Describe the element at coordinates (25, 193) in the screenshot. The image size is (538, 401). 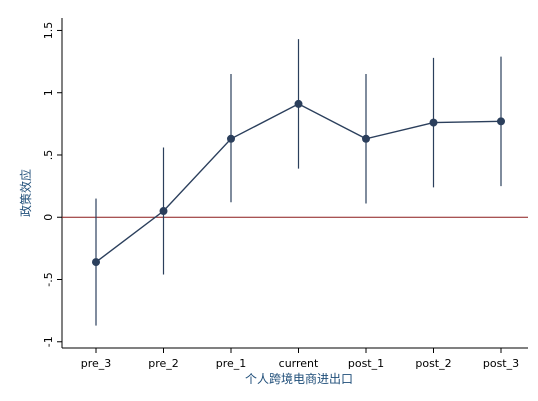
I see `y-axis-title: 政策效应` at that location.